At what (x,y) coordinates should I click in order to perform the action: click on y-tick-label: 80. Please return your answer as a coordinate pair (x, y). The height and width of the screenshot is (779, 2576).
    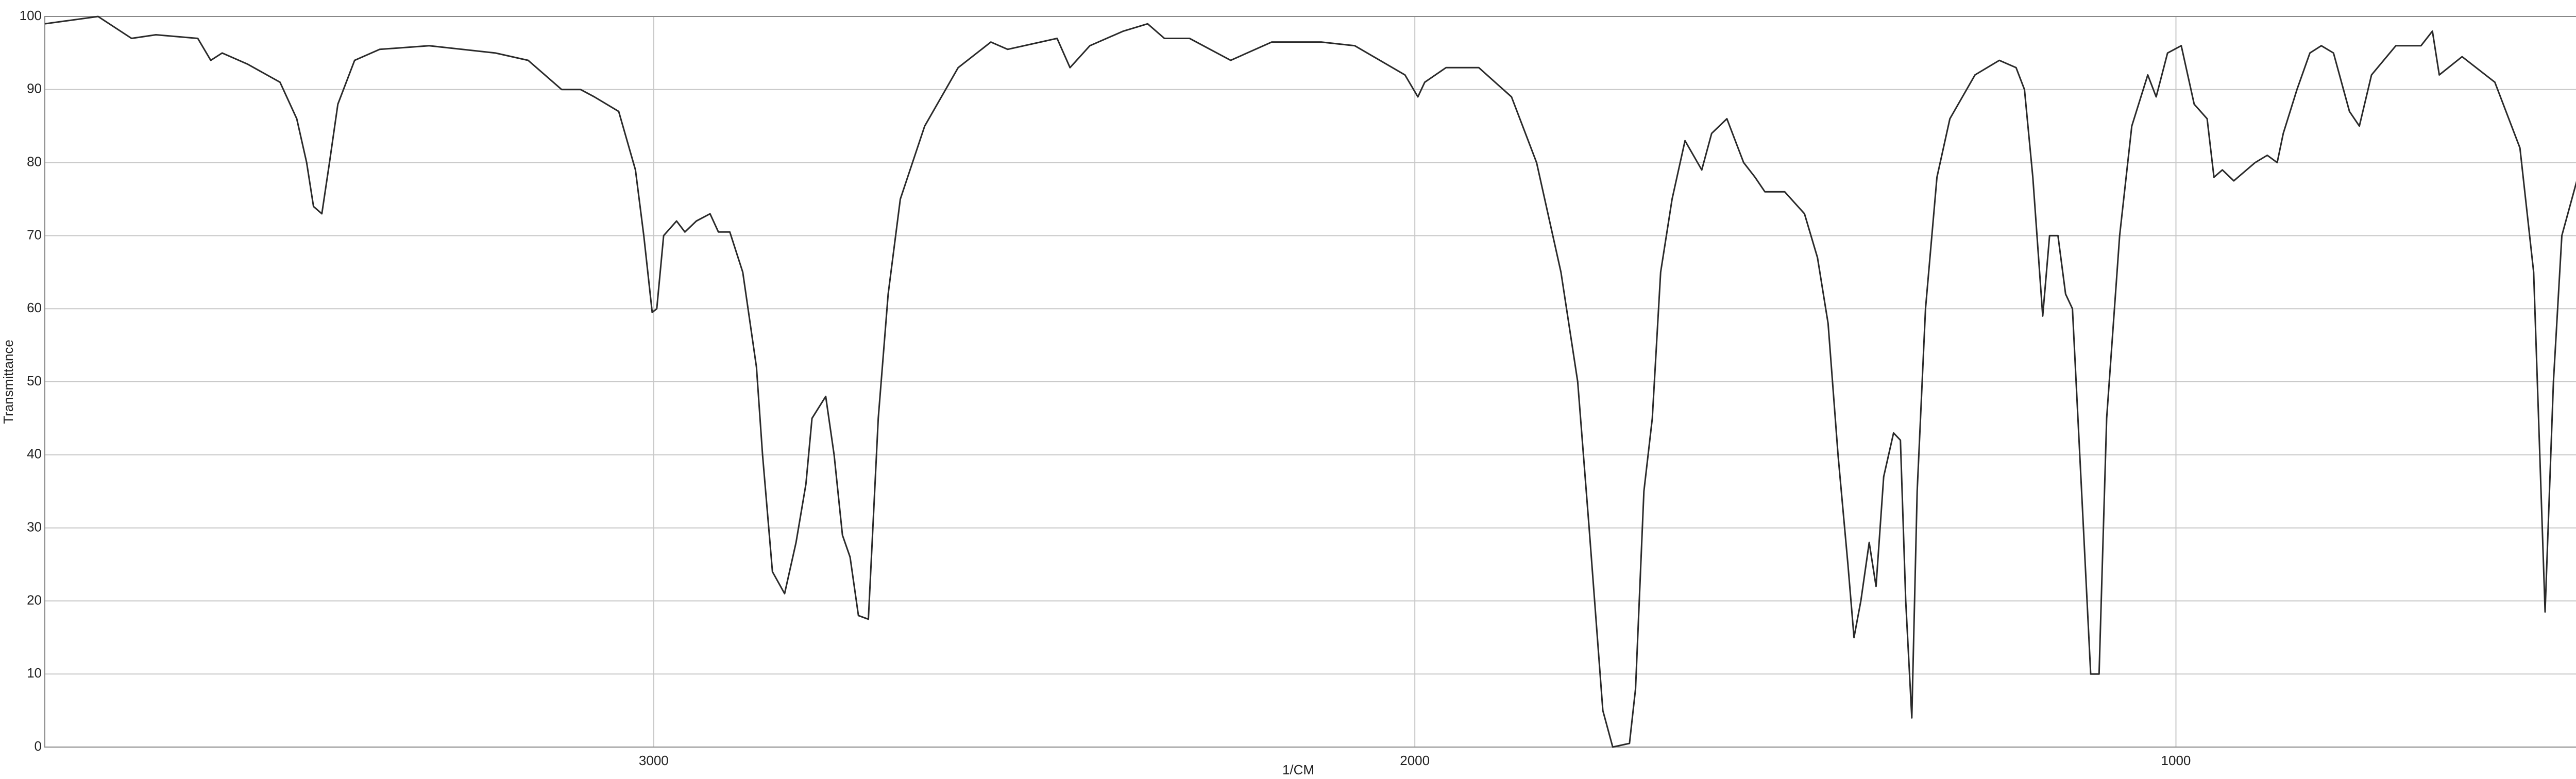
    Looking at the image, I should click on (35, 161).